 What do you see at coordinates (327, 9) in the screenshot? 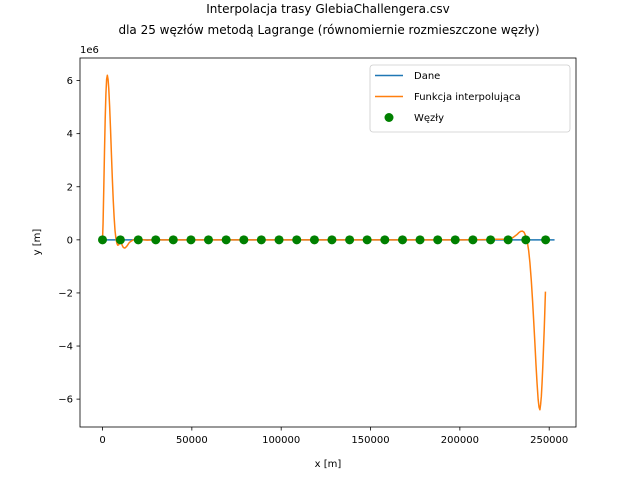
I see `chart-title-line-1: Interpolacja trasy GlebiaChallengera.csv` at bounding box center [327, 9].